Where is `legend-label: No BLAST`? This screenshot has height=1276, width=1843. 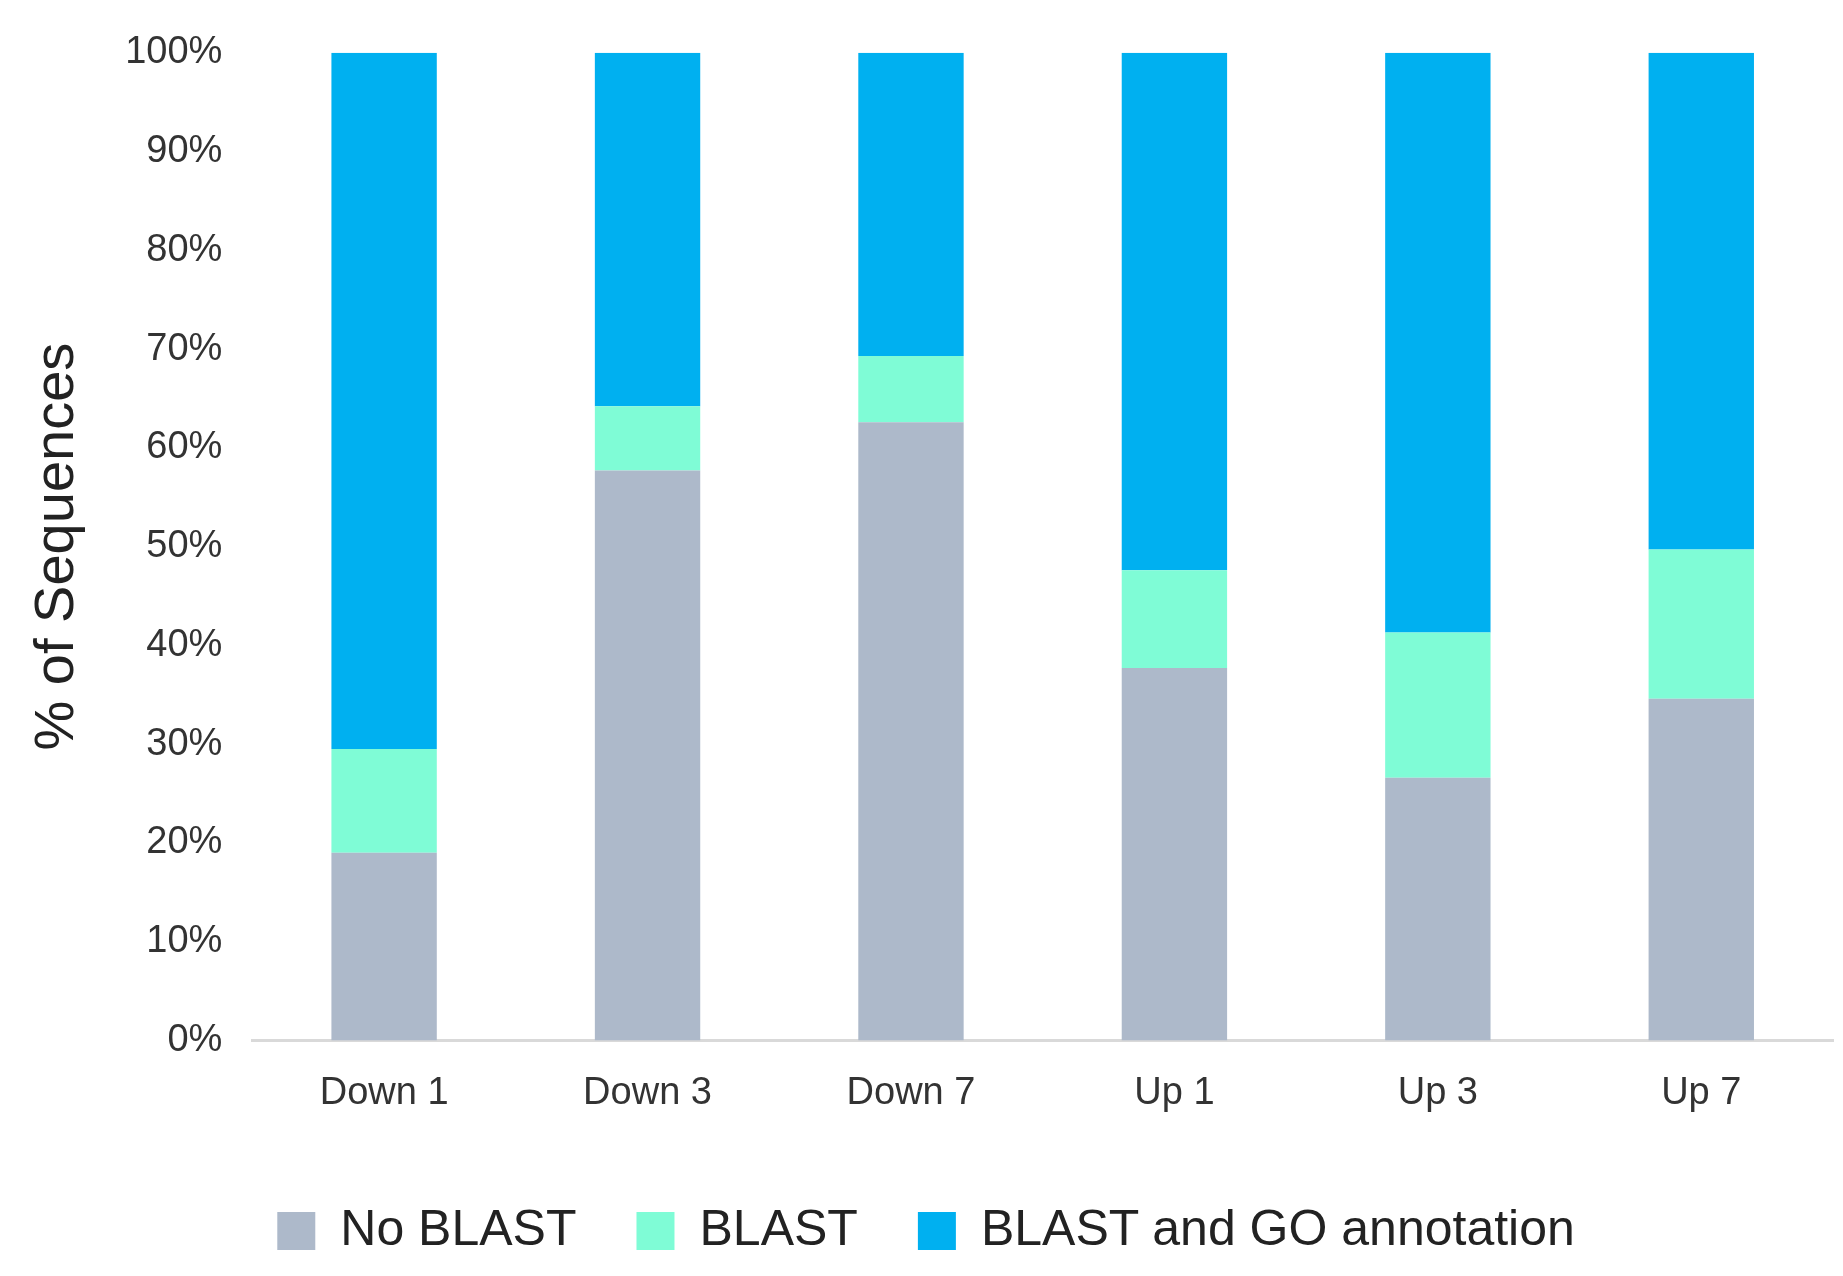
legend-label: No BLAST is located at coordinates (458, 1227).